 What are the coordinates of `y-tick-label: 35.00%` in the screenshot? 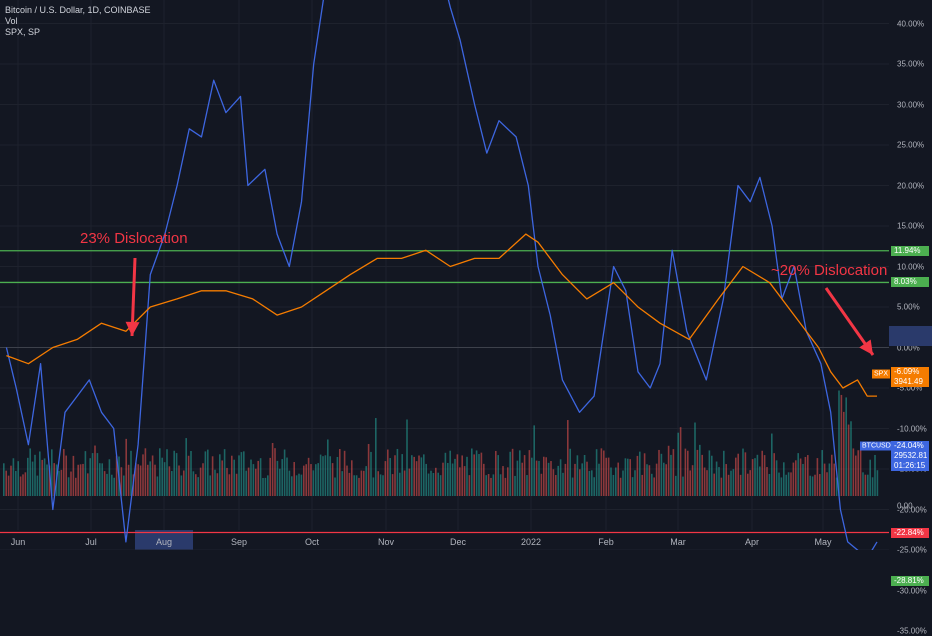 It's located at (911, 64).